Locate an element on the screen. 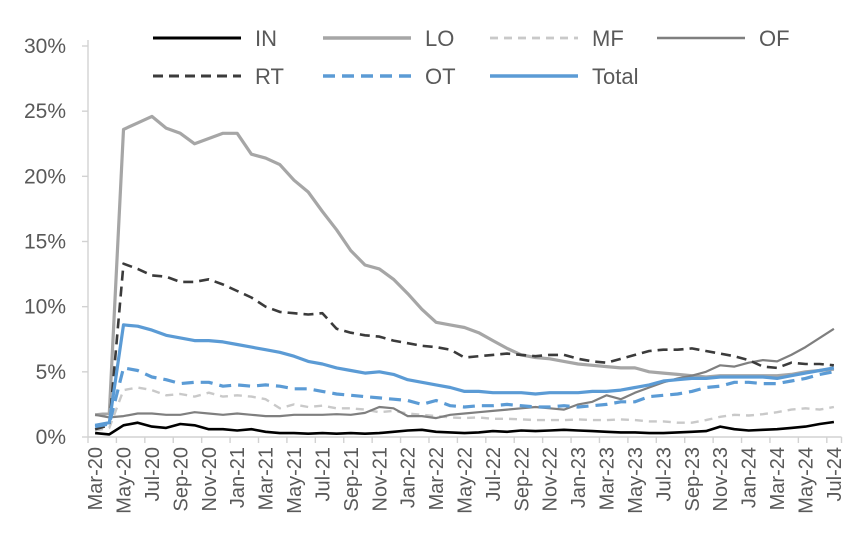  x-axis-label: Mar-22 is located at coordinates (437, 478).